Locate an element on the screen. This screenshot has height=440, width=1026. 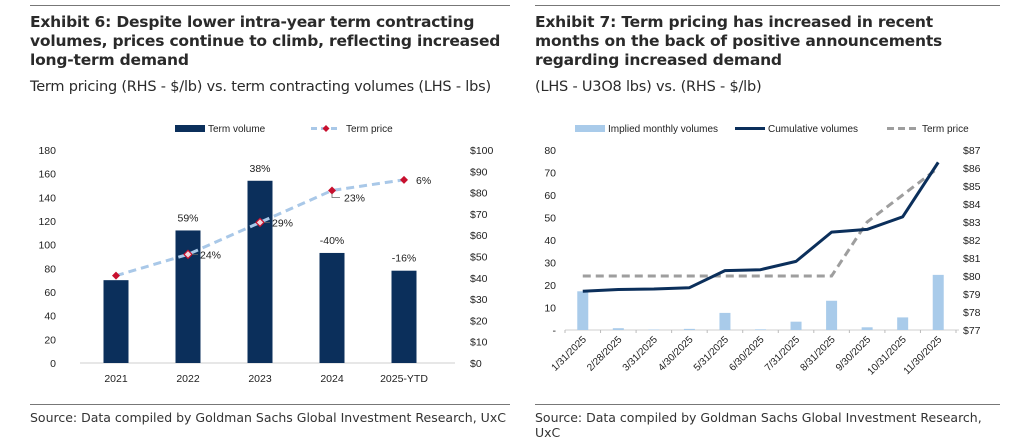
right-axis-tick: $86 is located at coordinates (972, 169).